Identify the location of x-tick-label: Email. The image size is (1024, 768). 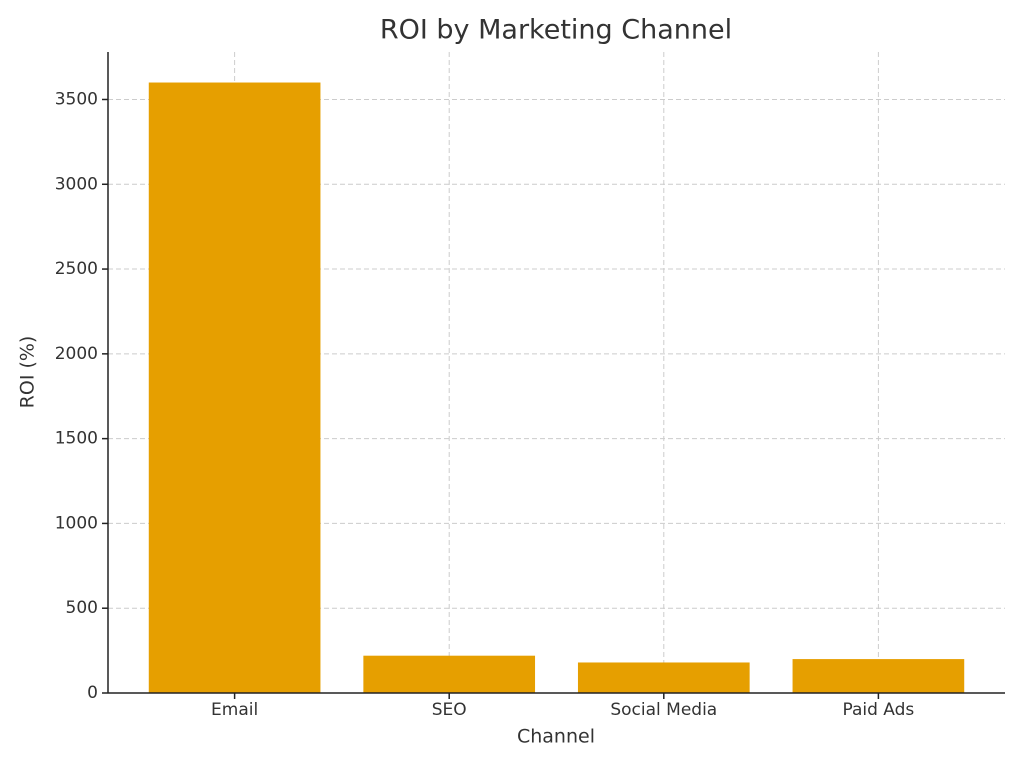
(234, 710).